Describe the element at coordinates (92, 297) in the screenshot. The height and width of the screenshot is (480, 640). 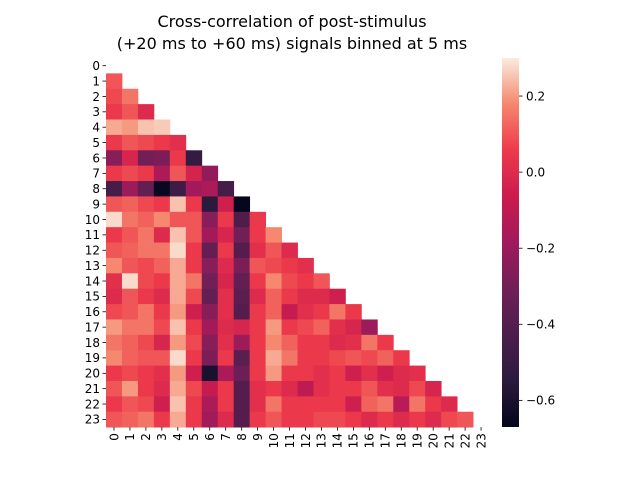
I see `y-tick-label-15: 15` at that location.